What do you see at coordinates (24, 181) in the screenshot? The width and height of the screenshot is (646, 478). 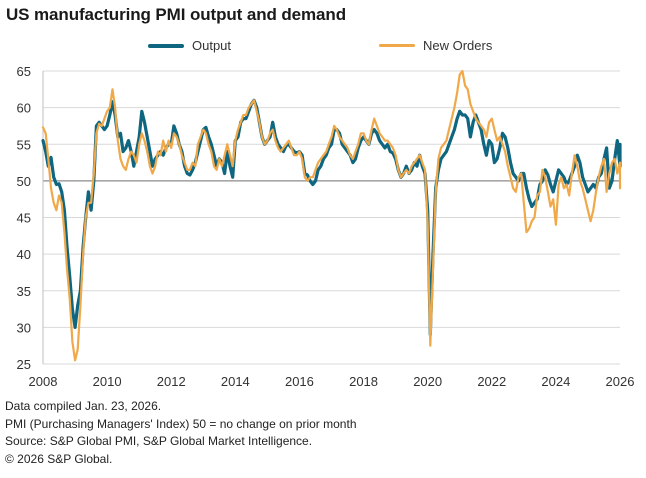 I see `y-tick-label-50: 50` at bounding box center [24, 181].